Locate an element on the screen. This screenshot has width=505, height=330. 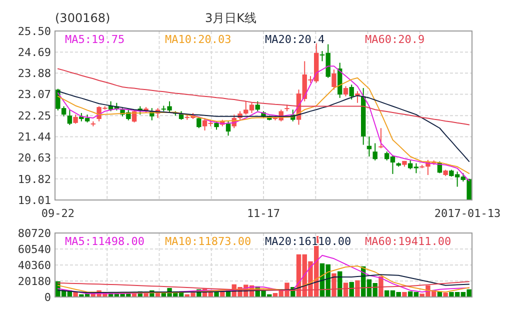
text: MA60:20.9 is located at coordinates (395, 39).